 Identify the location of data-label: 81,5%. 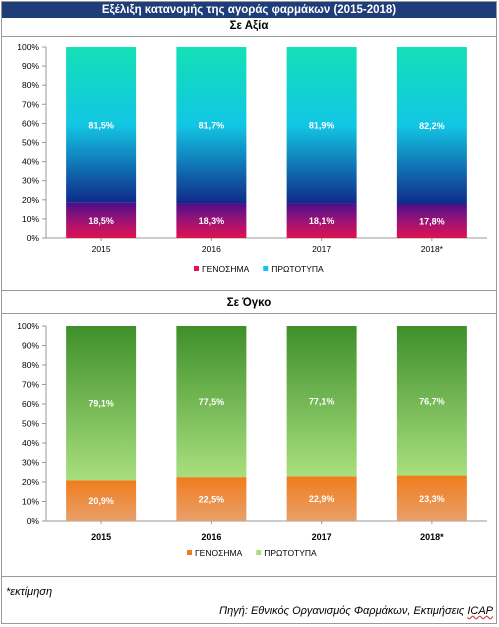
(101, 125).